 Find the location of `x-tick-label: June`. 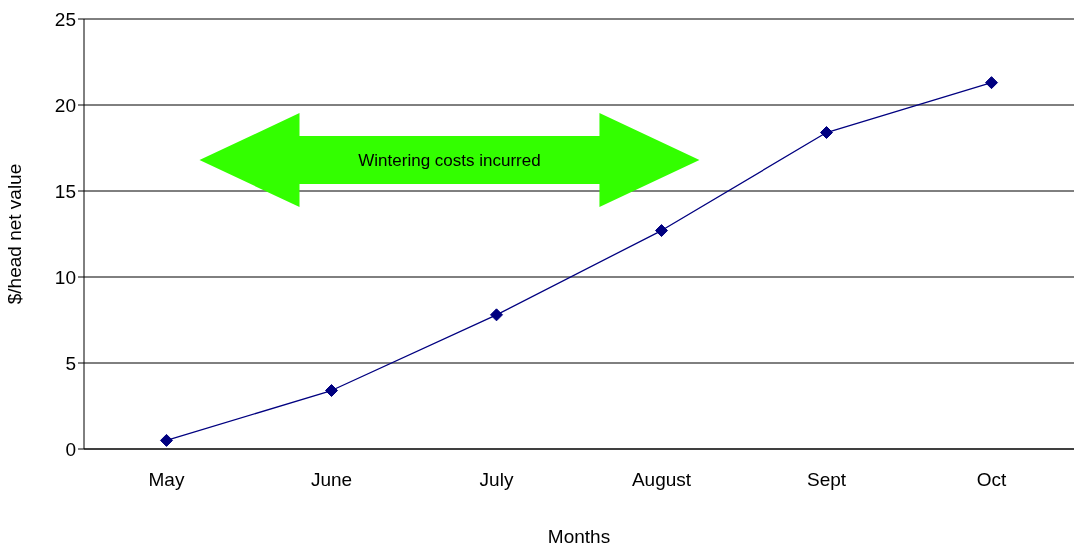

x-tick-label: June is located at coordinates (331, 480).